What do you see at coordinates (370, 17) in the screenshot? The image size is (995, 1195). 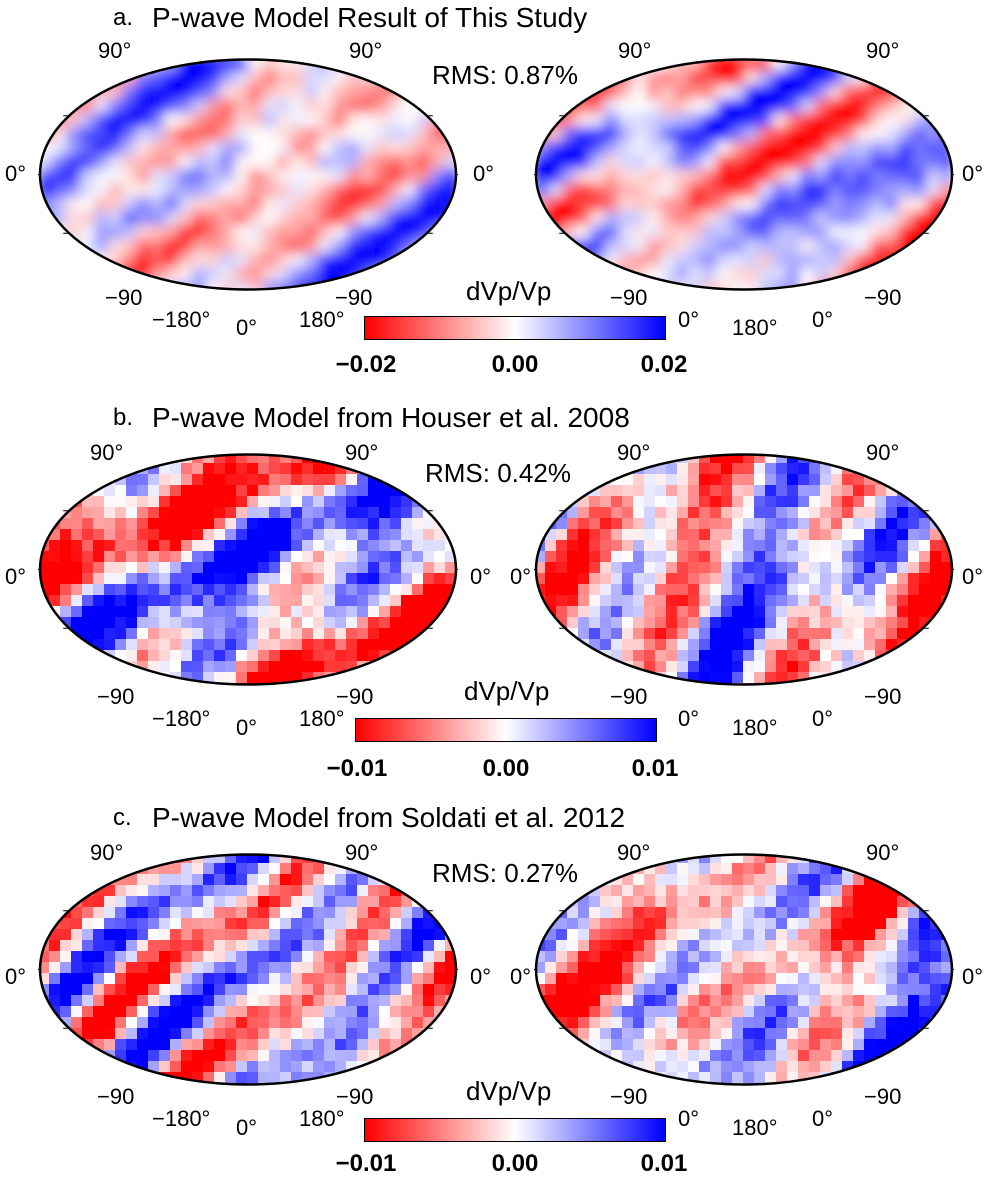 I see `panel-title: P-wave Model Result of This Study` at bounding box center [370, 17].